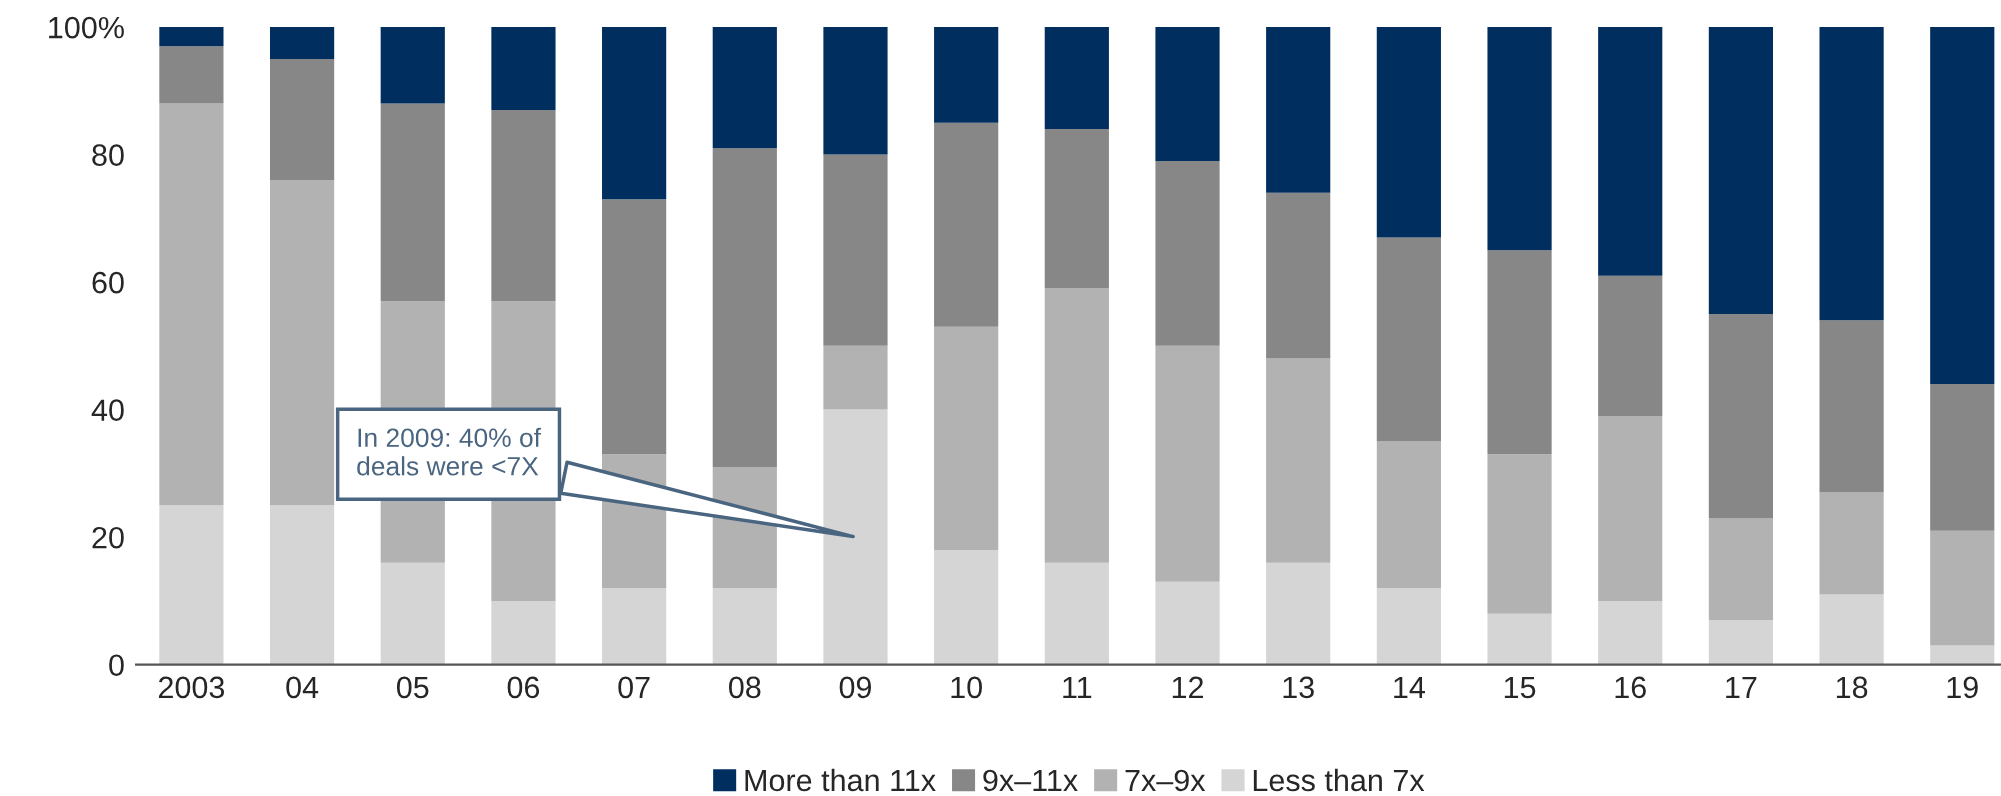  Describe the element at coordinates (108, 537) in the screenshot. I see `y-tick-label: 20` at that location.